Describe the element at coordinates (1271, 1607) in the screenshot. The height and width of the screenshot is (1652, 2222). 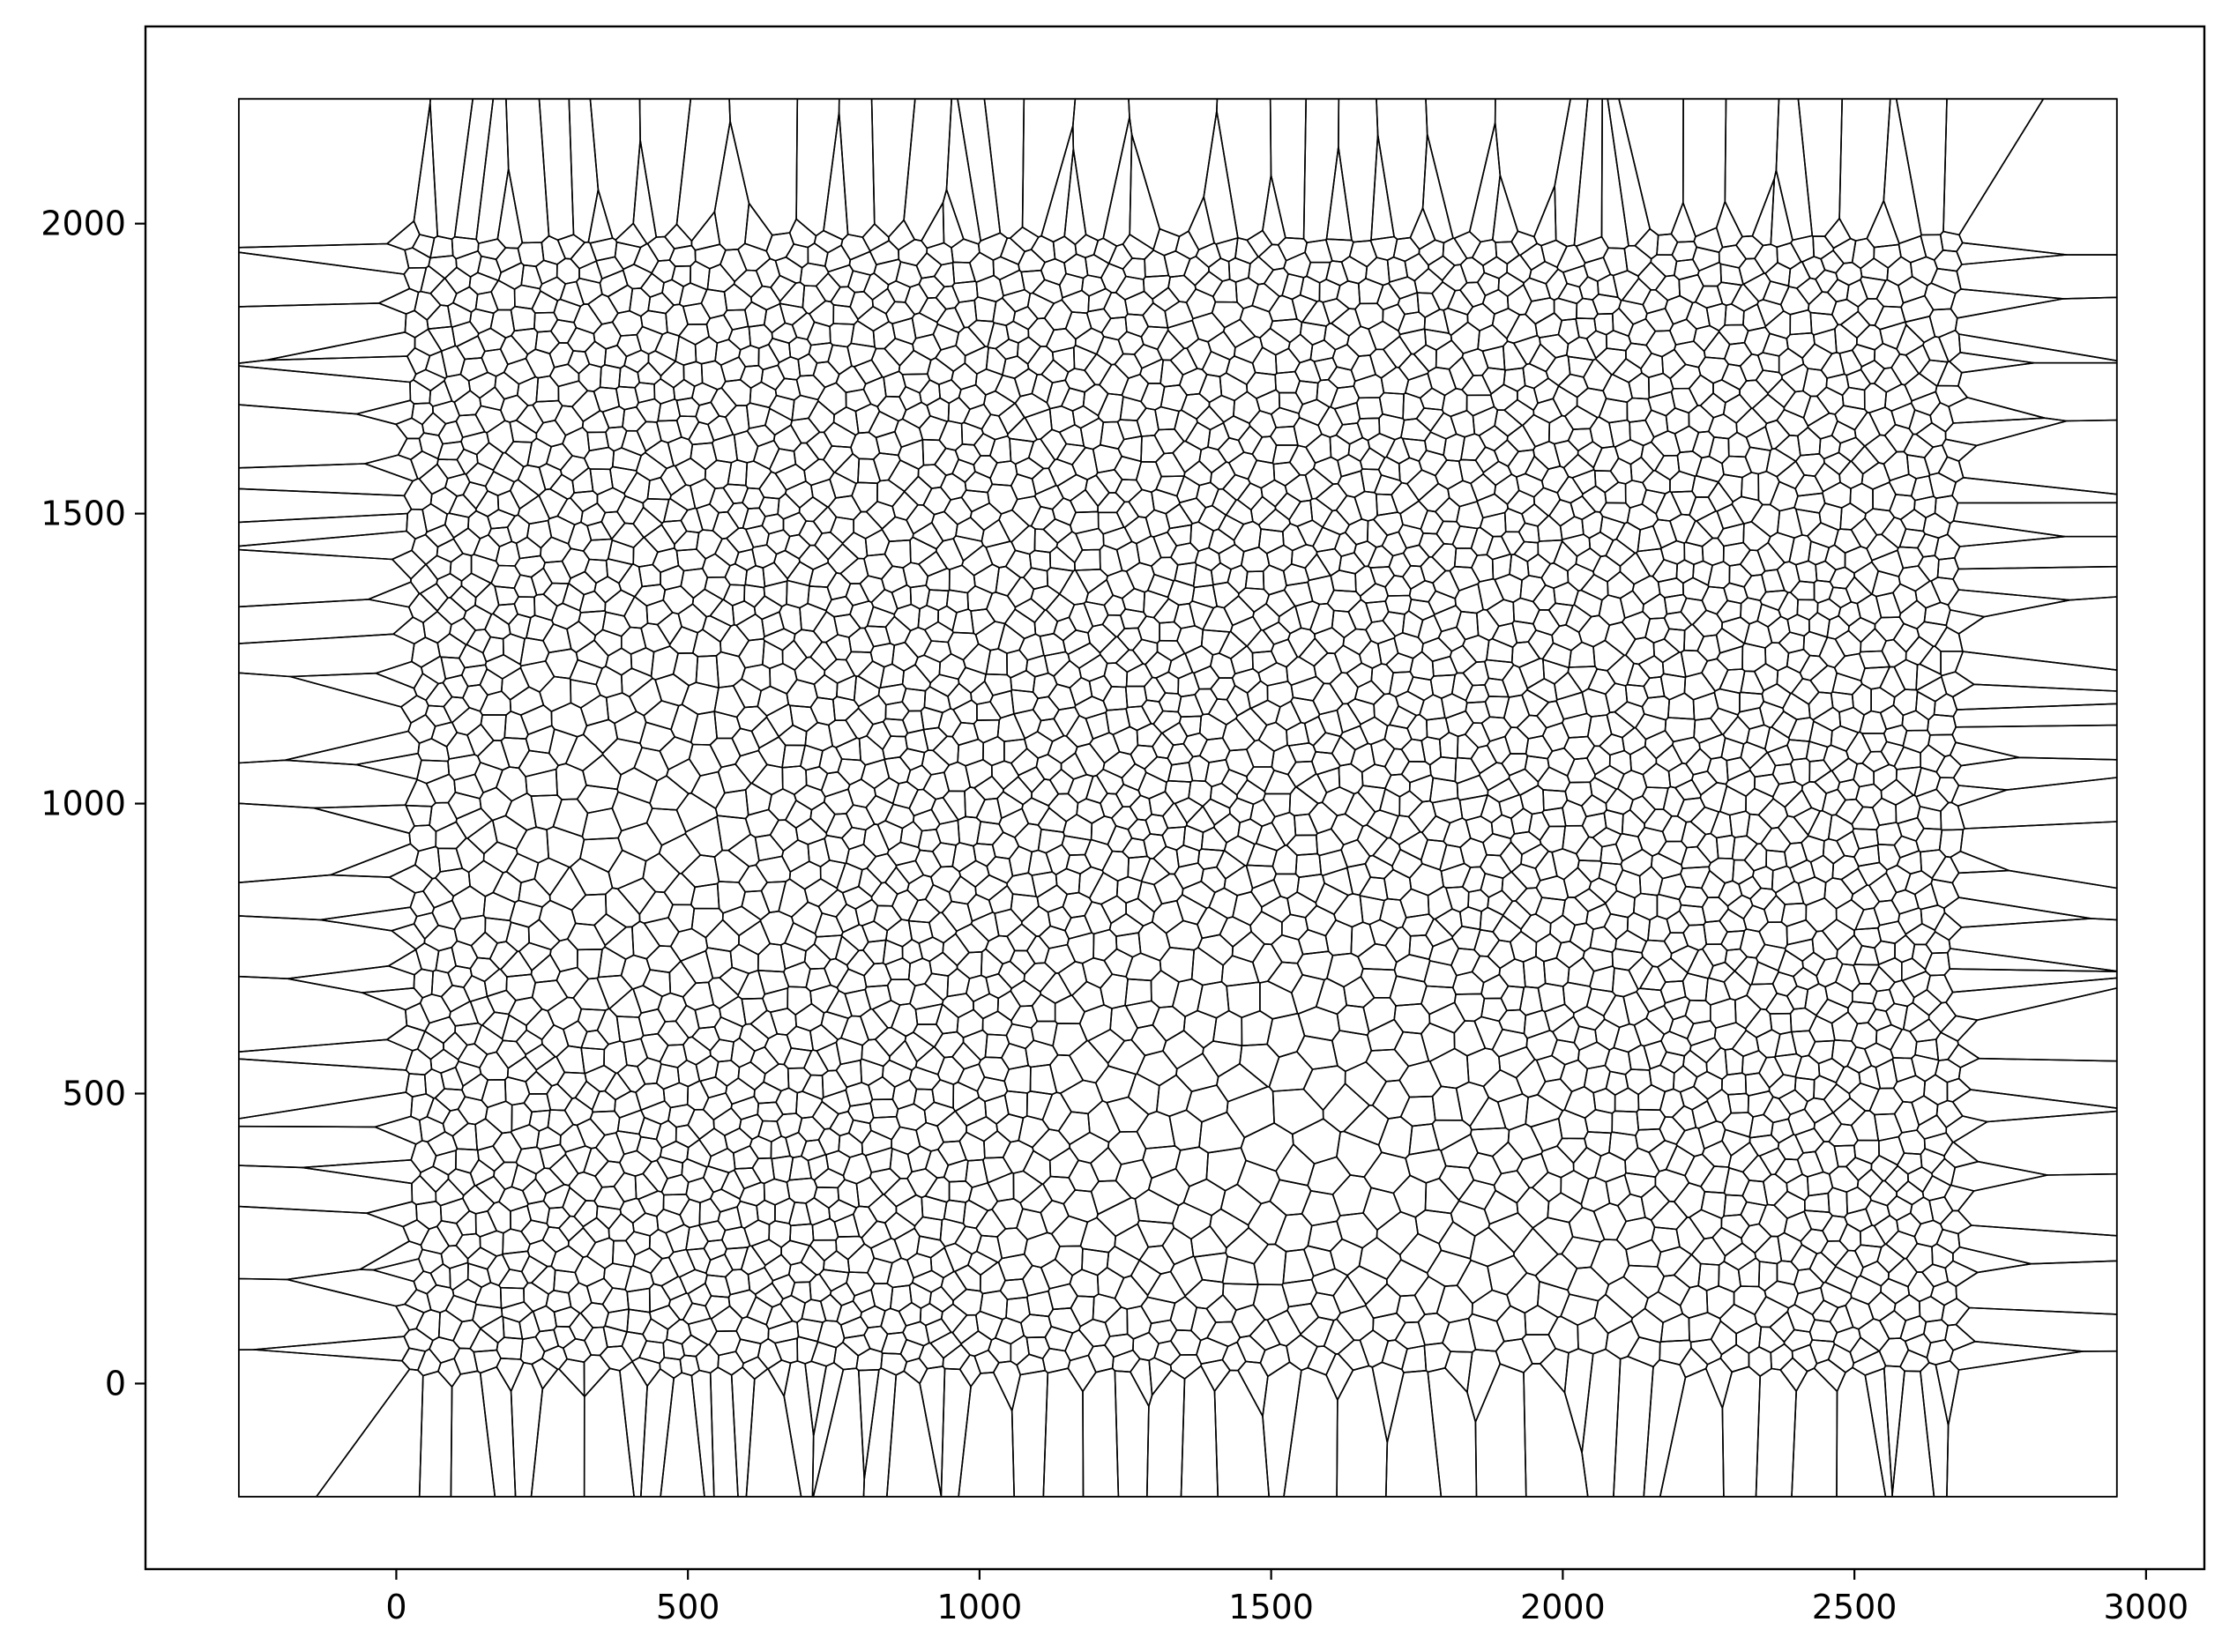
I see `x-tick-label: 1500` at that location.